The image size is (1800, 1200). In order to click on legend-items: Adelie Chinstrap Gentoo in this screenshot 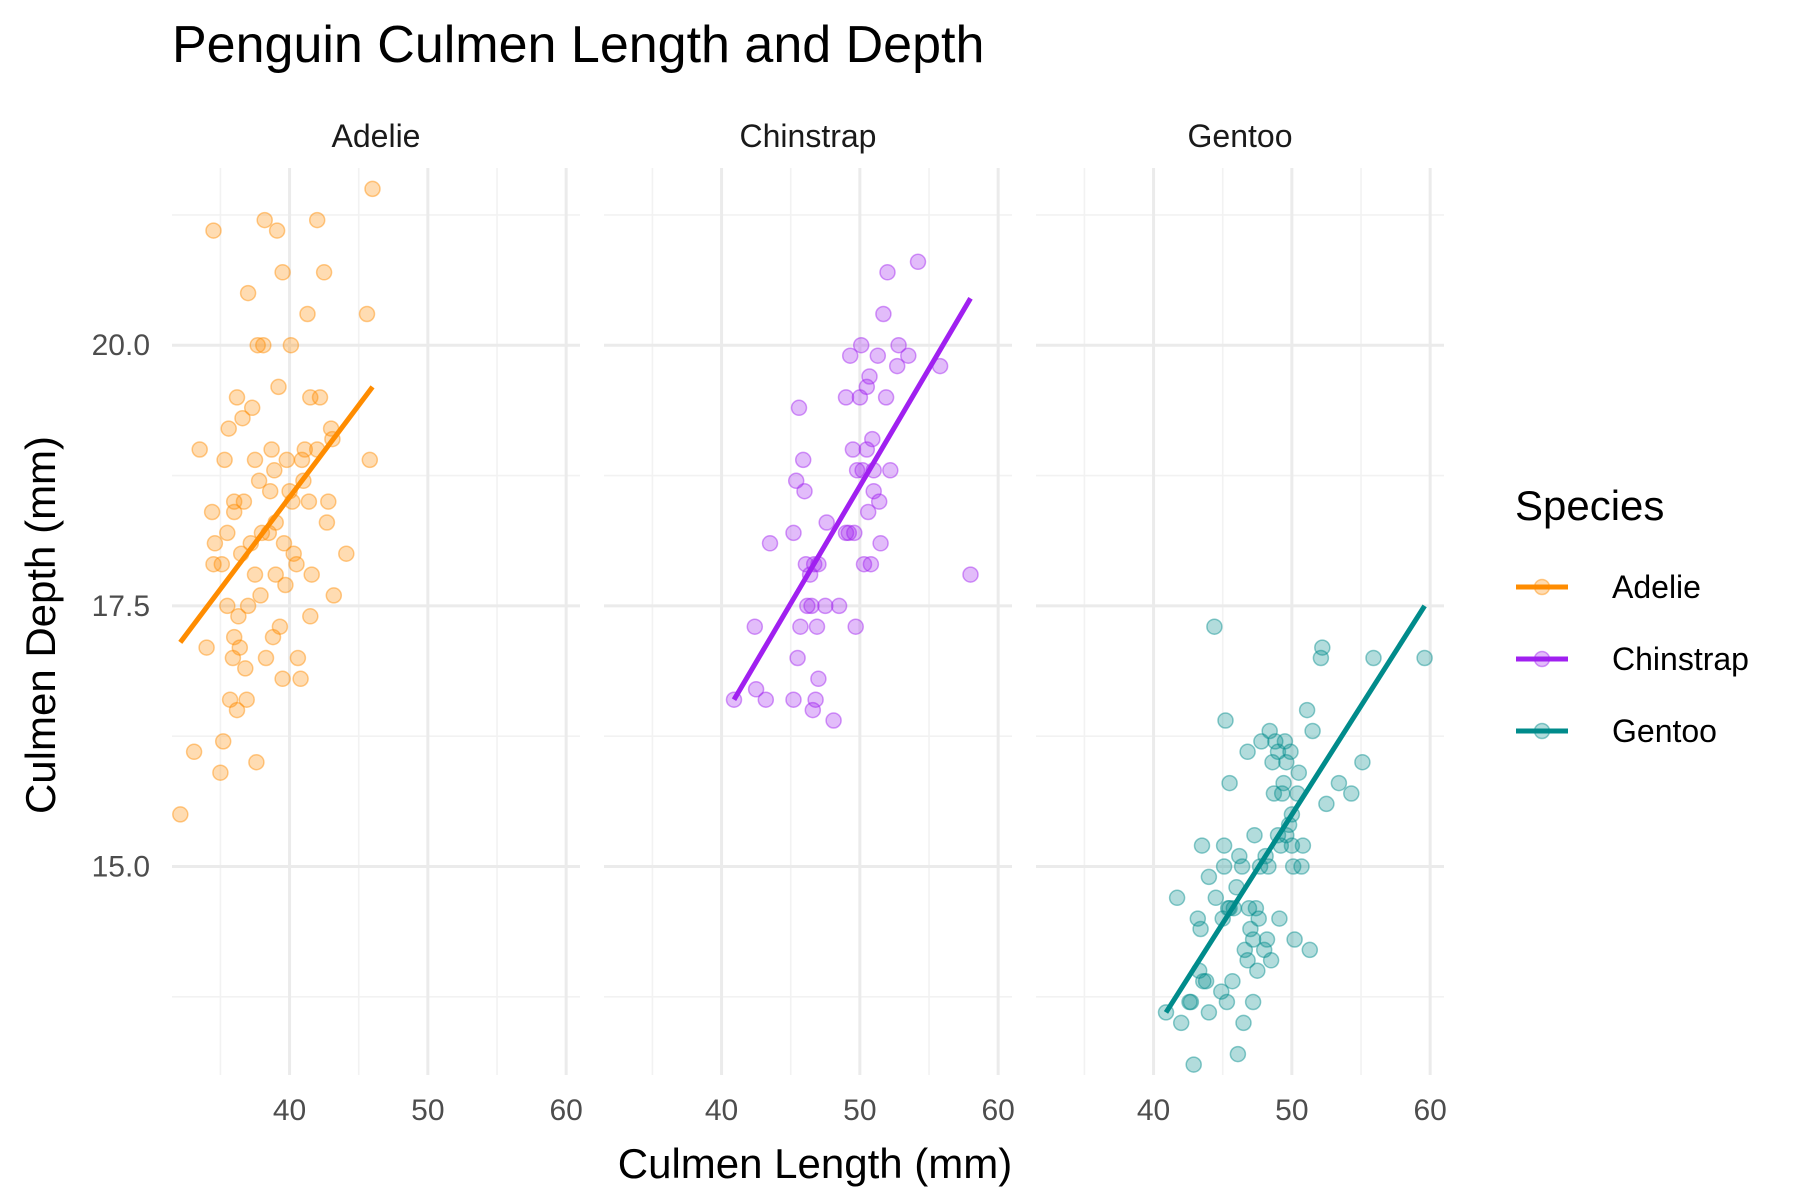, I will do `click(1632, 659)`.